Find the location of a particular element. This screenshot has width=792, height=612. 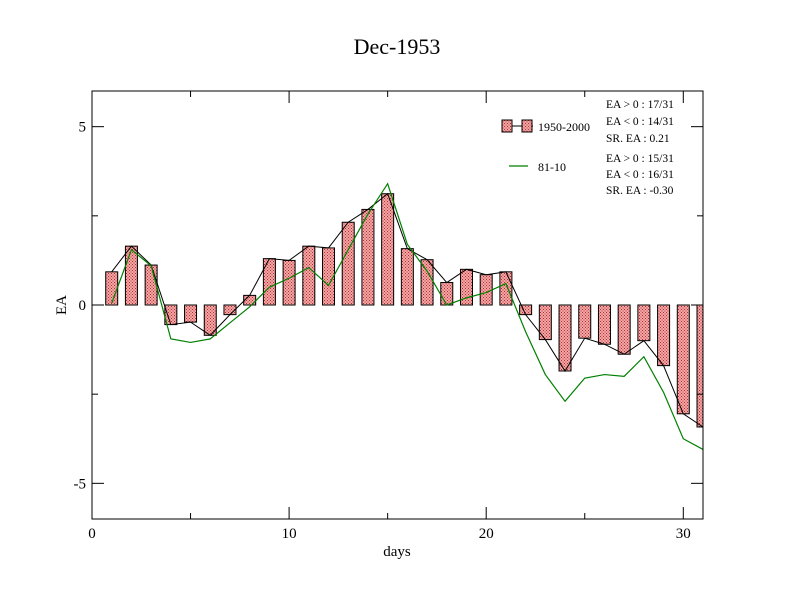

stat-sr-ea-1950-2000: SR. EA : 0.21 is located at coordinates (638, 139).